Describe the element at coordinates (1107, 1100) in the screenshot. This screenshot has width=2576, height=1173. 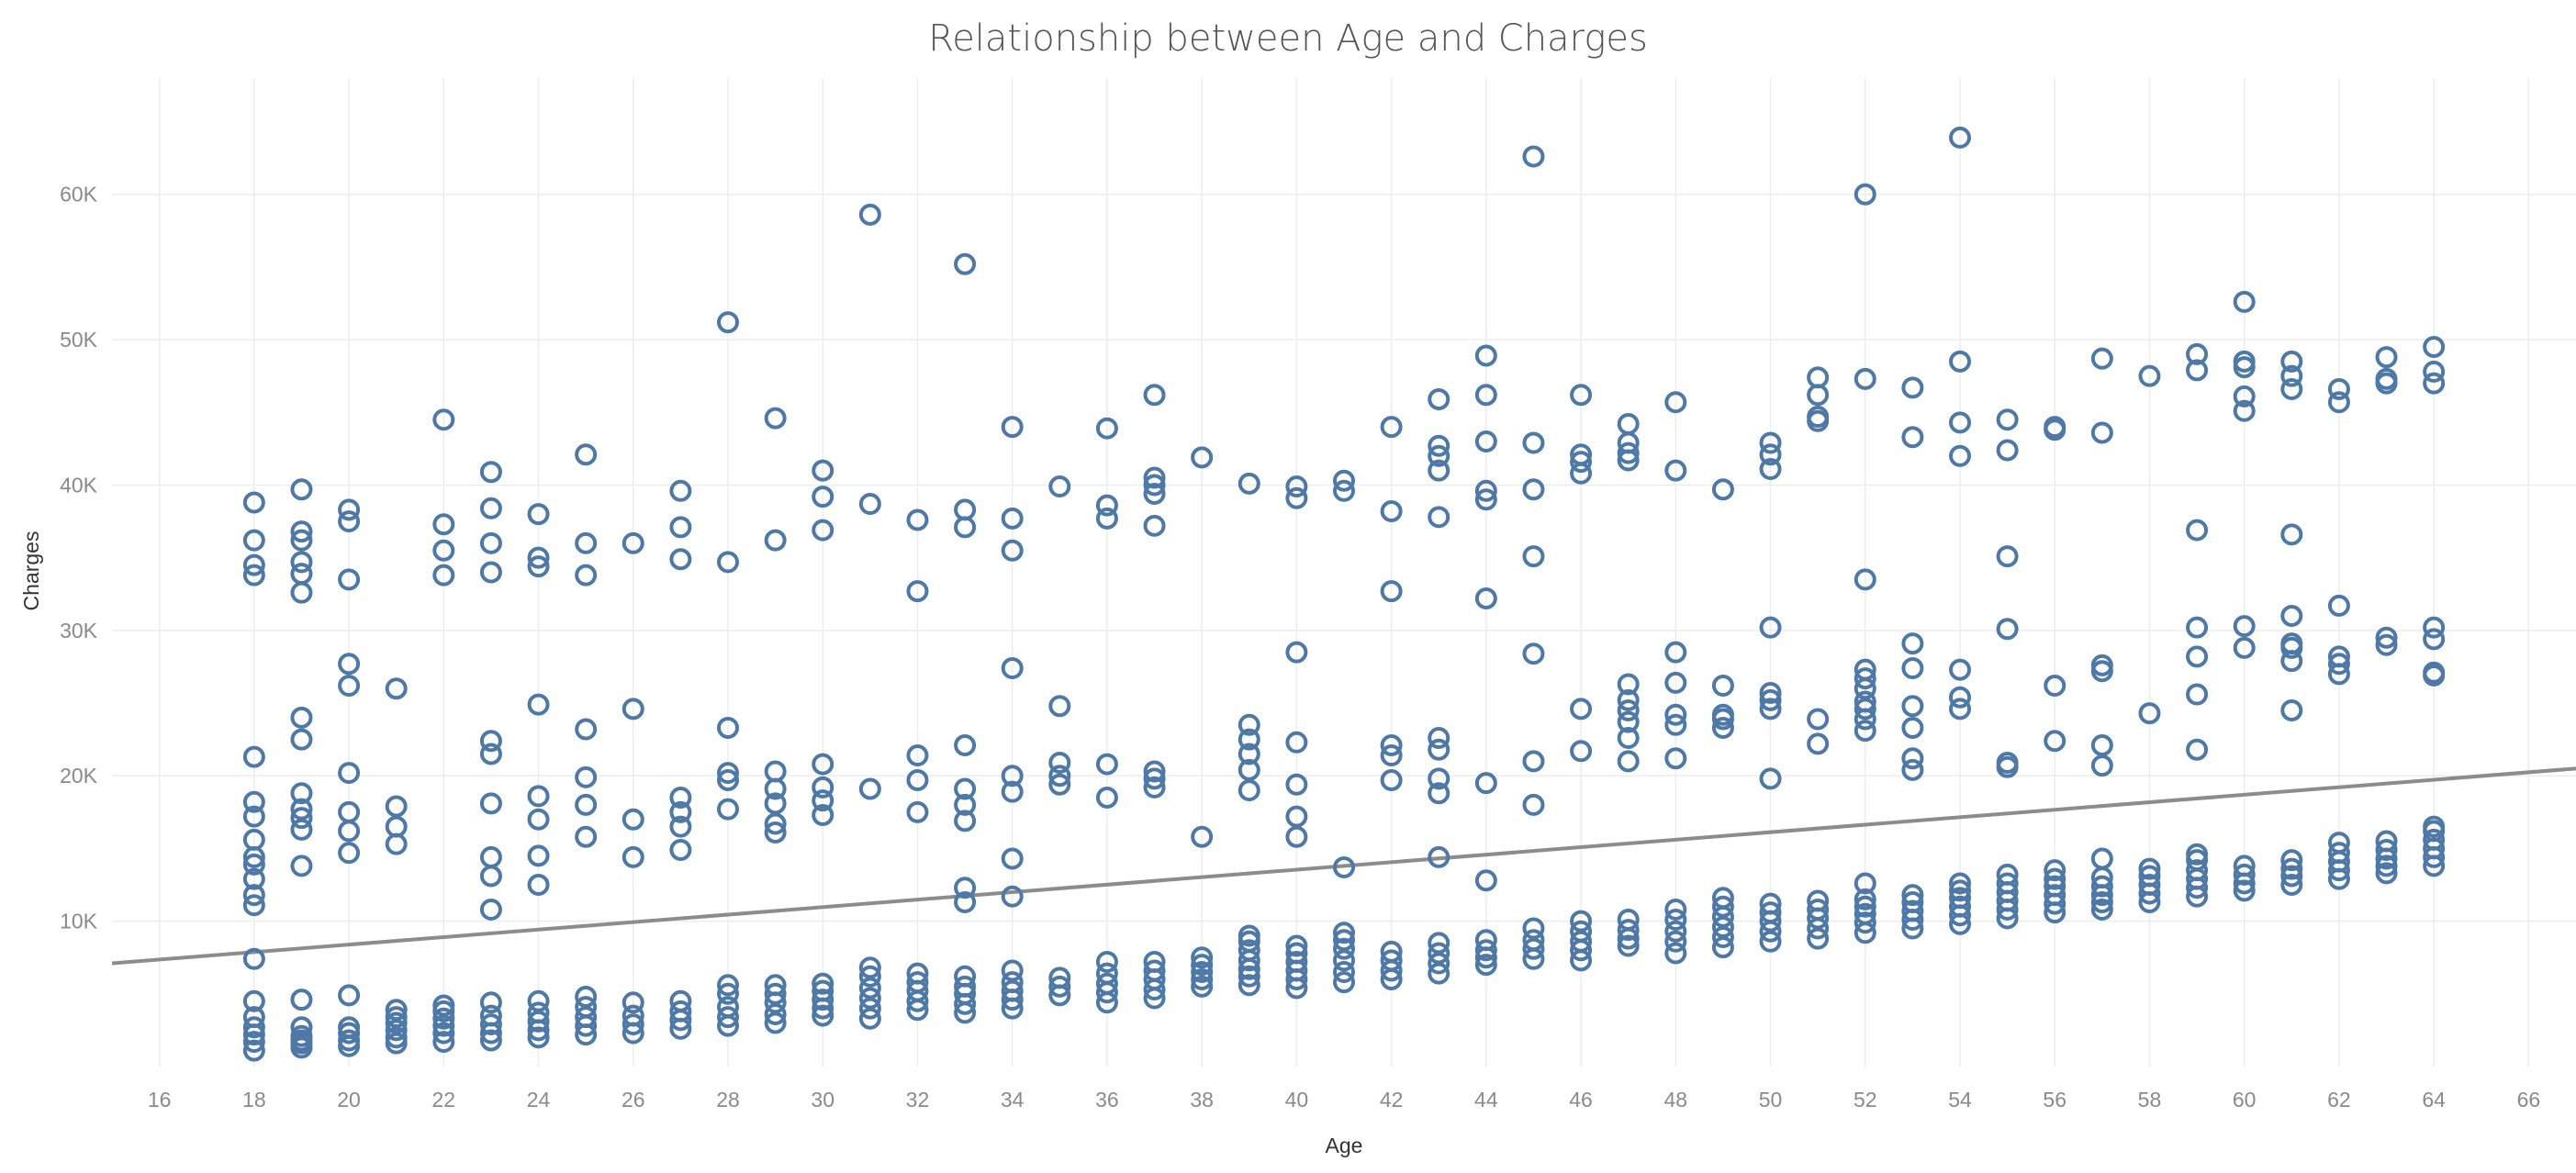
I see `x-tick-label: 36` at that location.